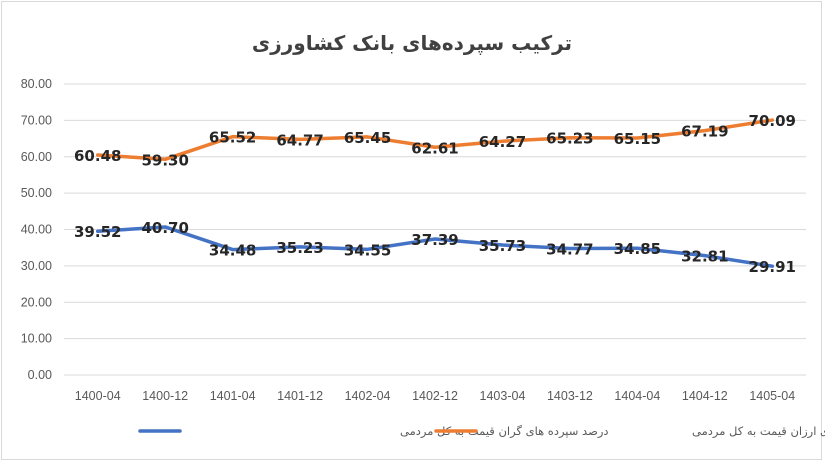 This screenshot has width=825, height=463. I want to click on chart-title: ترکیب سپرده‌های بانک کشاورزی, so click(412, 43).